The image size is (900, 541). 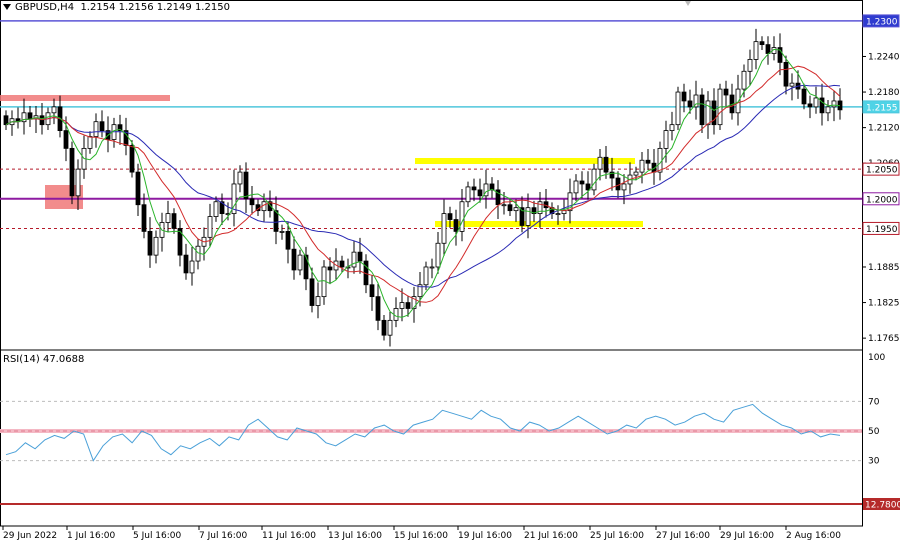 I want to click on price-badge-label: 1.2300, so click(x=882, y=22).